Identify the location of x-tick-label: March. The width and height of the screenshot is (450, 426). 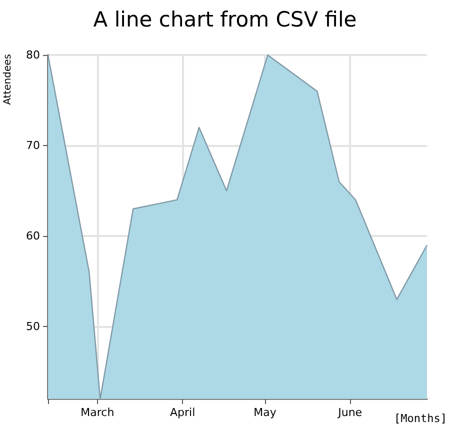
(97, 412).